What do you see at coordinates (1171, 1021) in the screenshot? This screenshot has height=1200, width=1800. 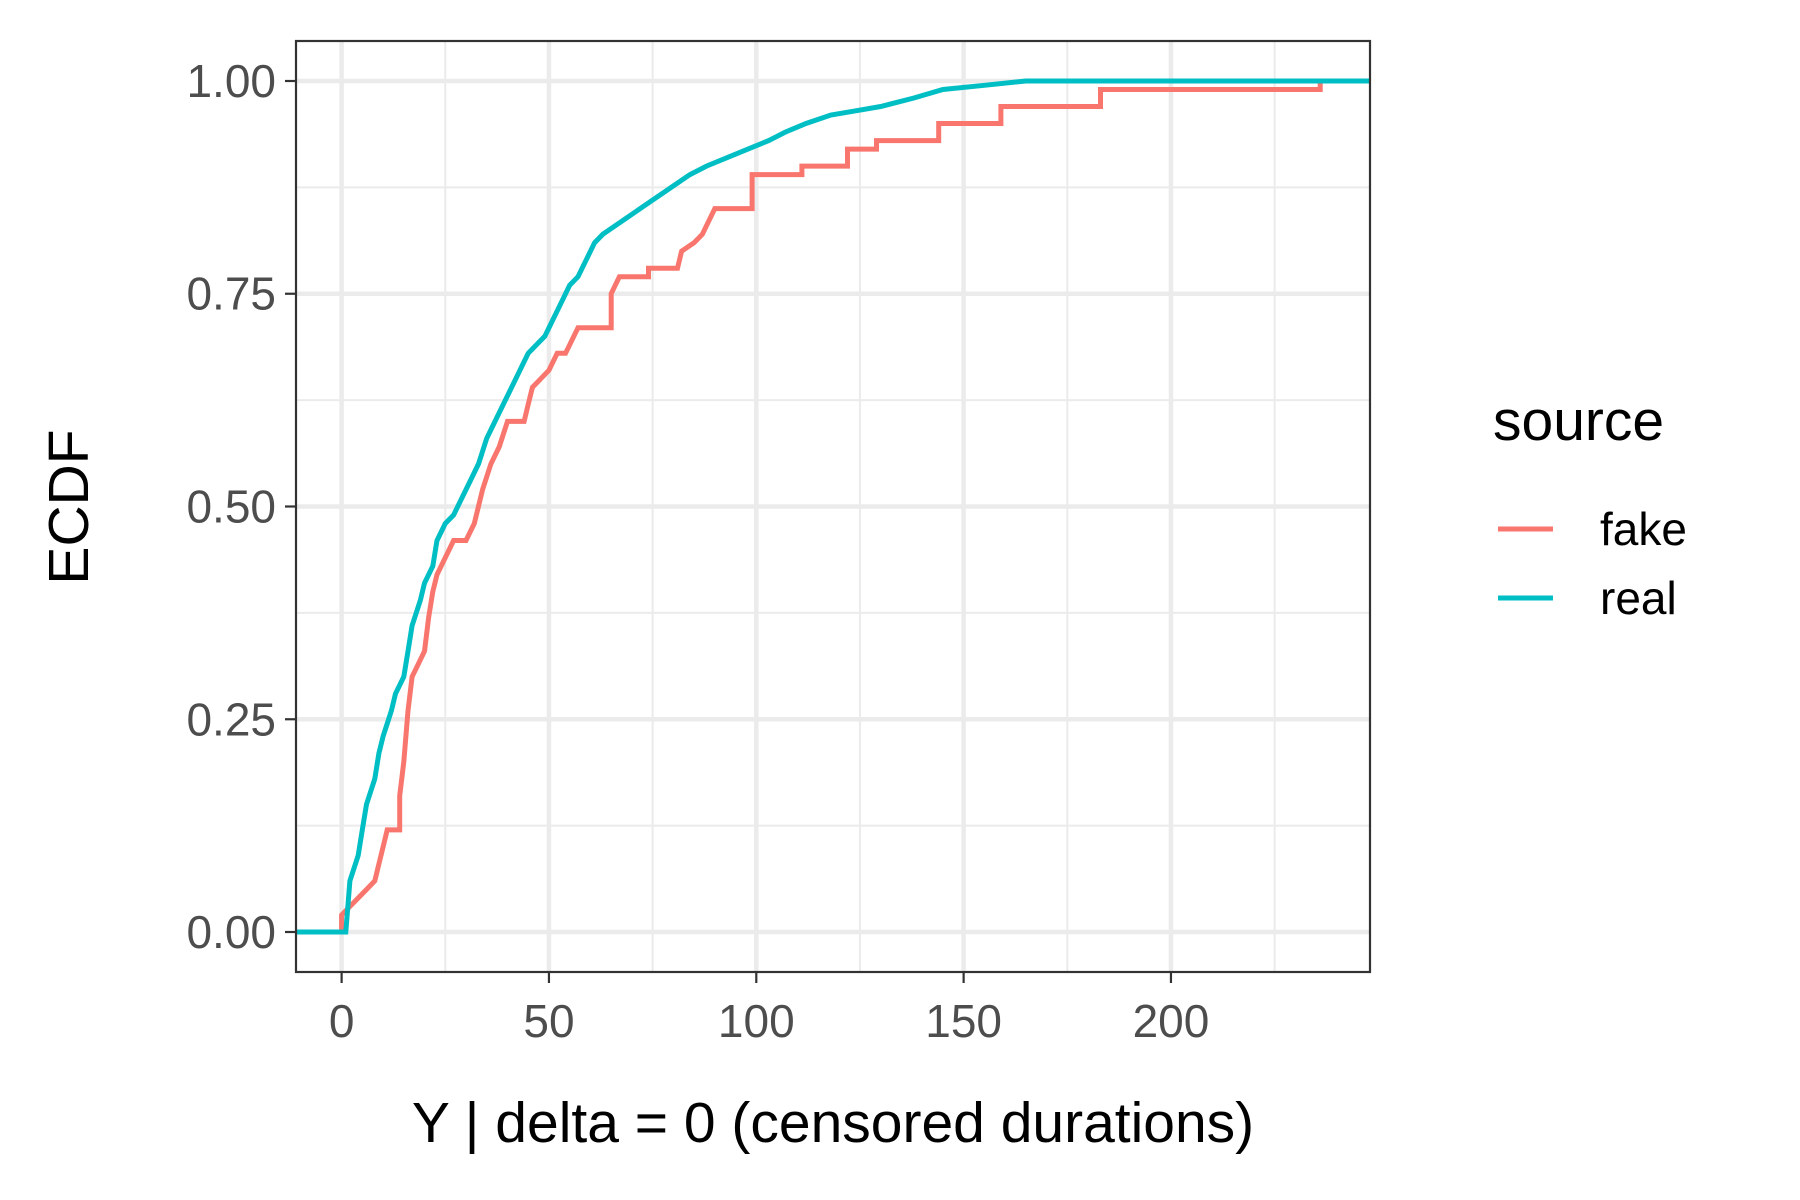 I see `x-tick-label: 200` at bounding box center [1171, 1021].